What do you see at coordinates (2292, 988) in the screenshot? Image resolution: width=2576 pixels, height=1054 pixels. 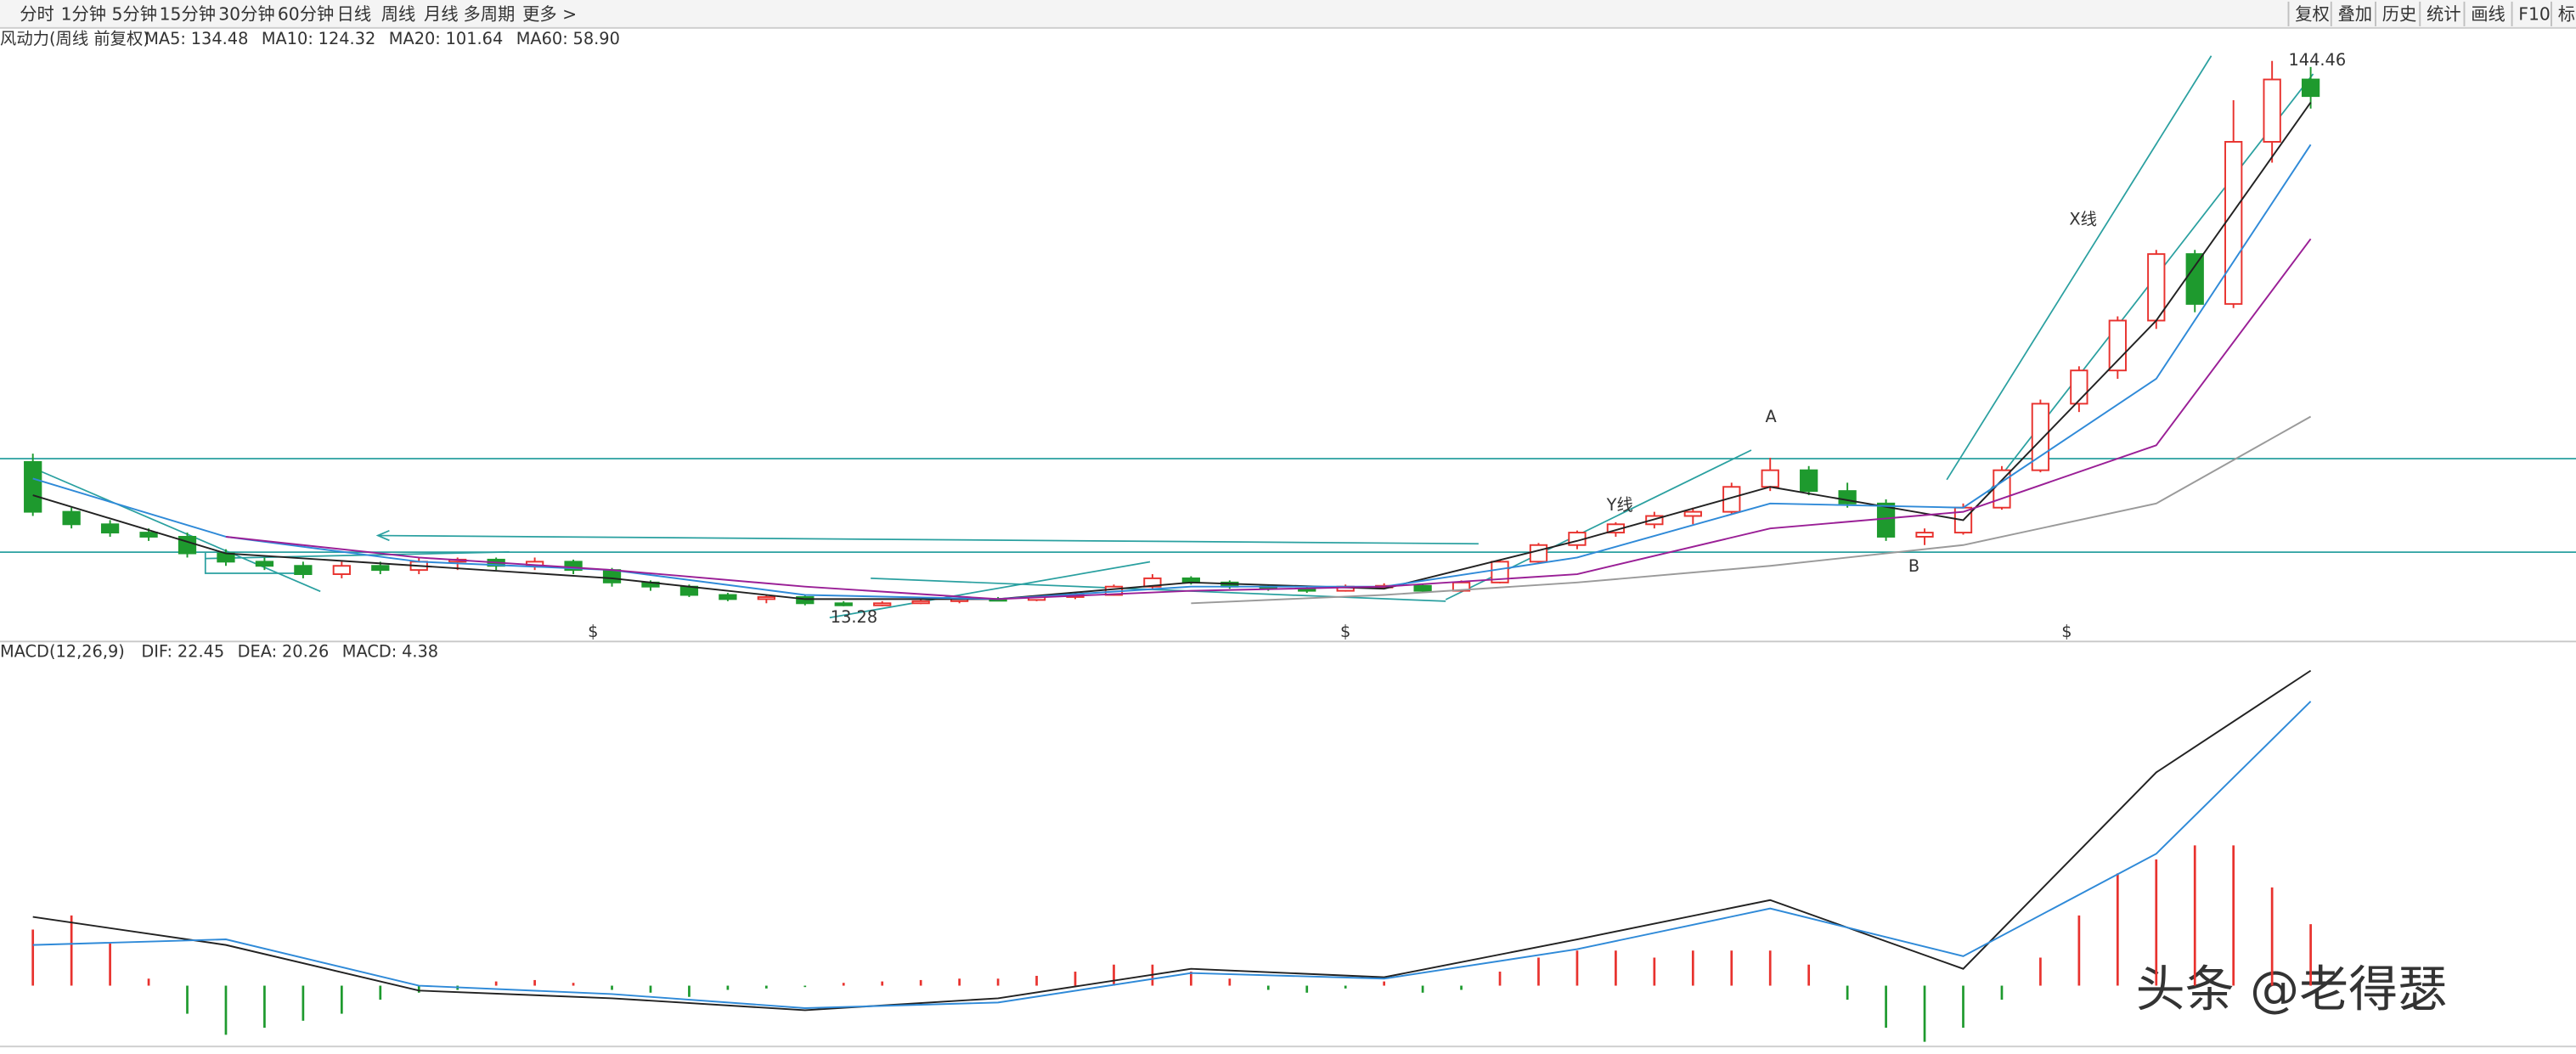 I see `watermark: 头条 @老得瑟` at bounding box center [2292, 988].